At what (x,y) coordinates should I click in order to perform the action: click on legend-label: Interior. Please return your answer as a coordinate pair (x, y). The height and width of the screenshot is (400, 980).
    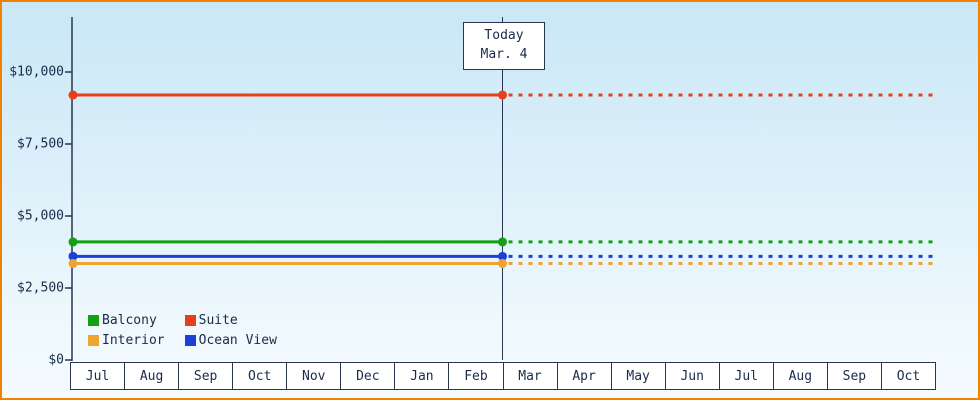
    Looking at the image, I should click on (133, 340).